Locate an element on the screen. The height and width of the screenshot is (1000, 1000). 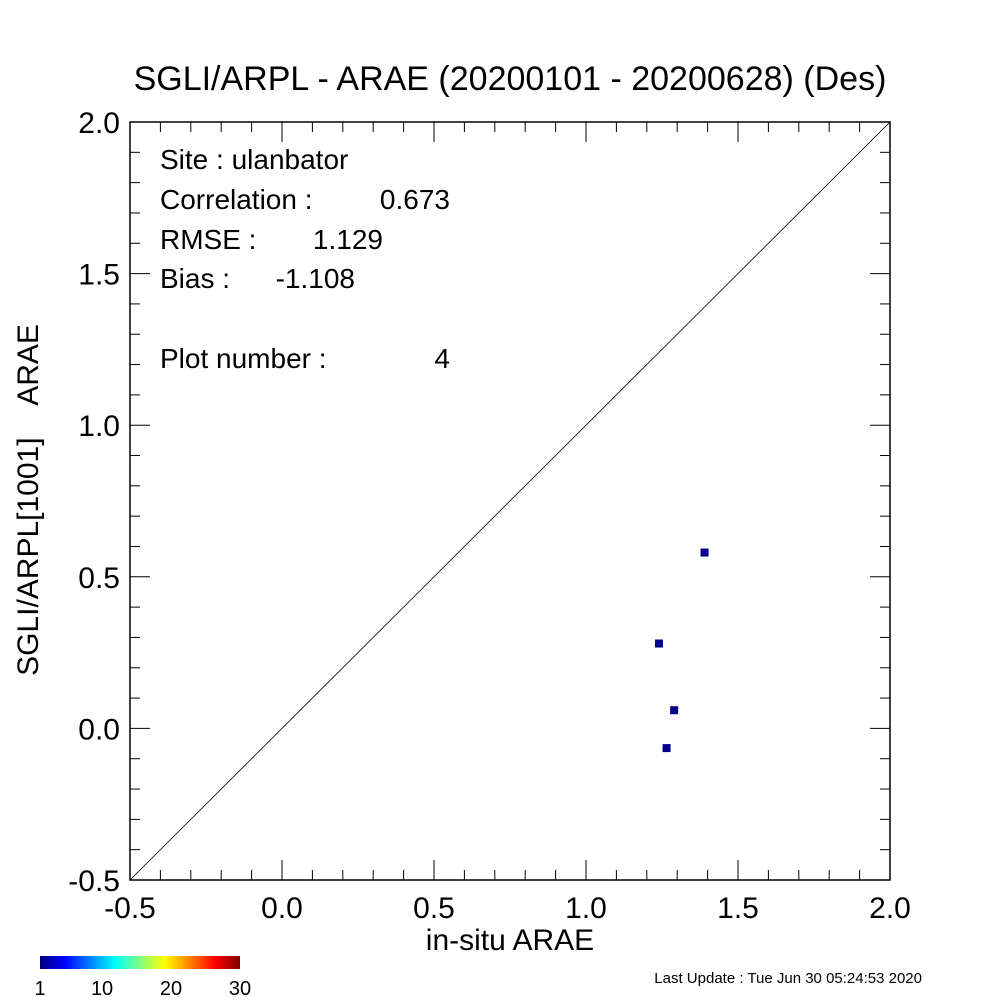
scatter-points is located at coordinates (681, 650).